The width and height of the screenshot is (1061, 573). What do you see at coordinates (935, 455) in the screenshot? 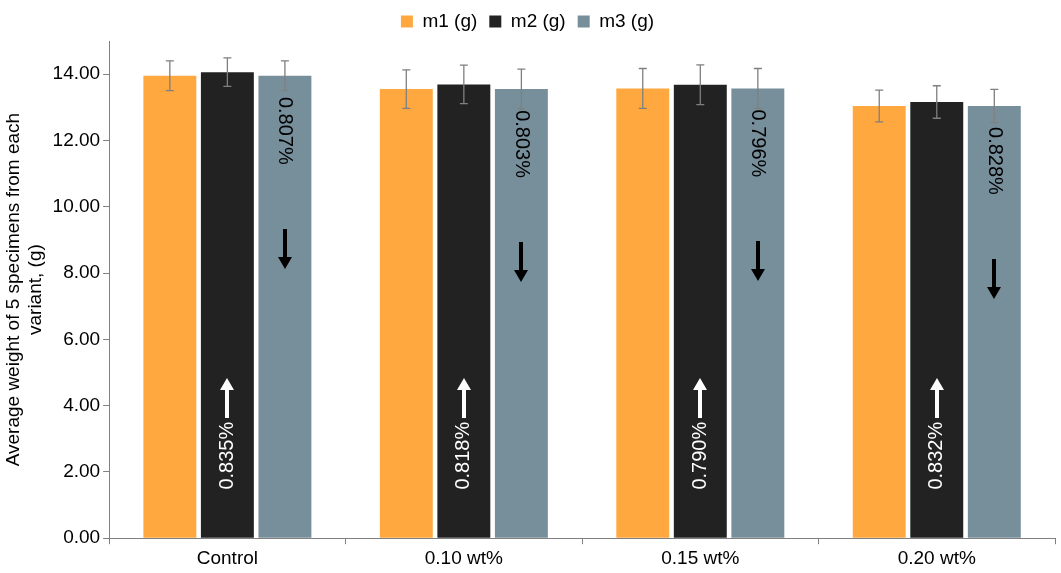
I see `annotation: 0.832%` at bounding box center [935, 455].